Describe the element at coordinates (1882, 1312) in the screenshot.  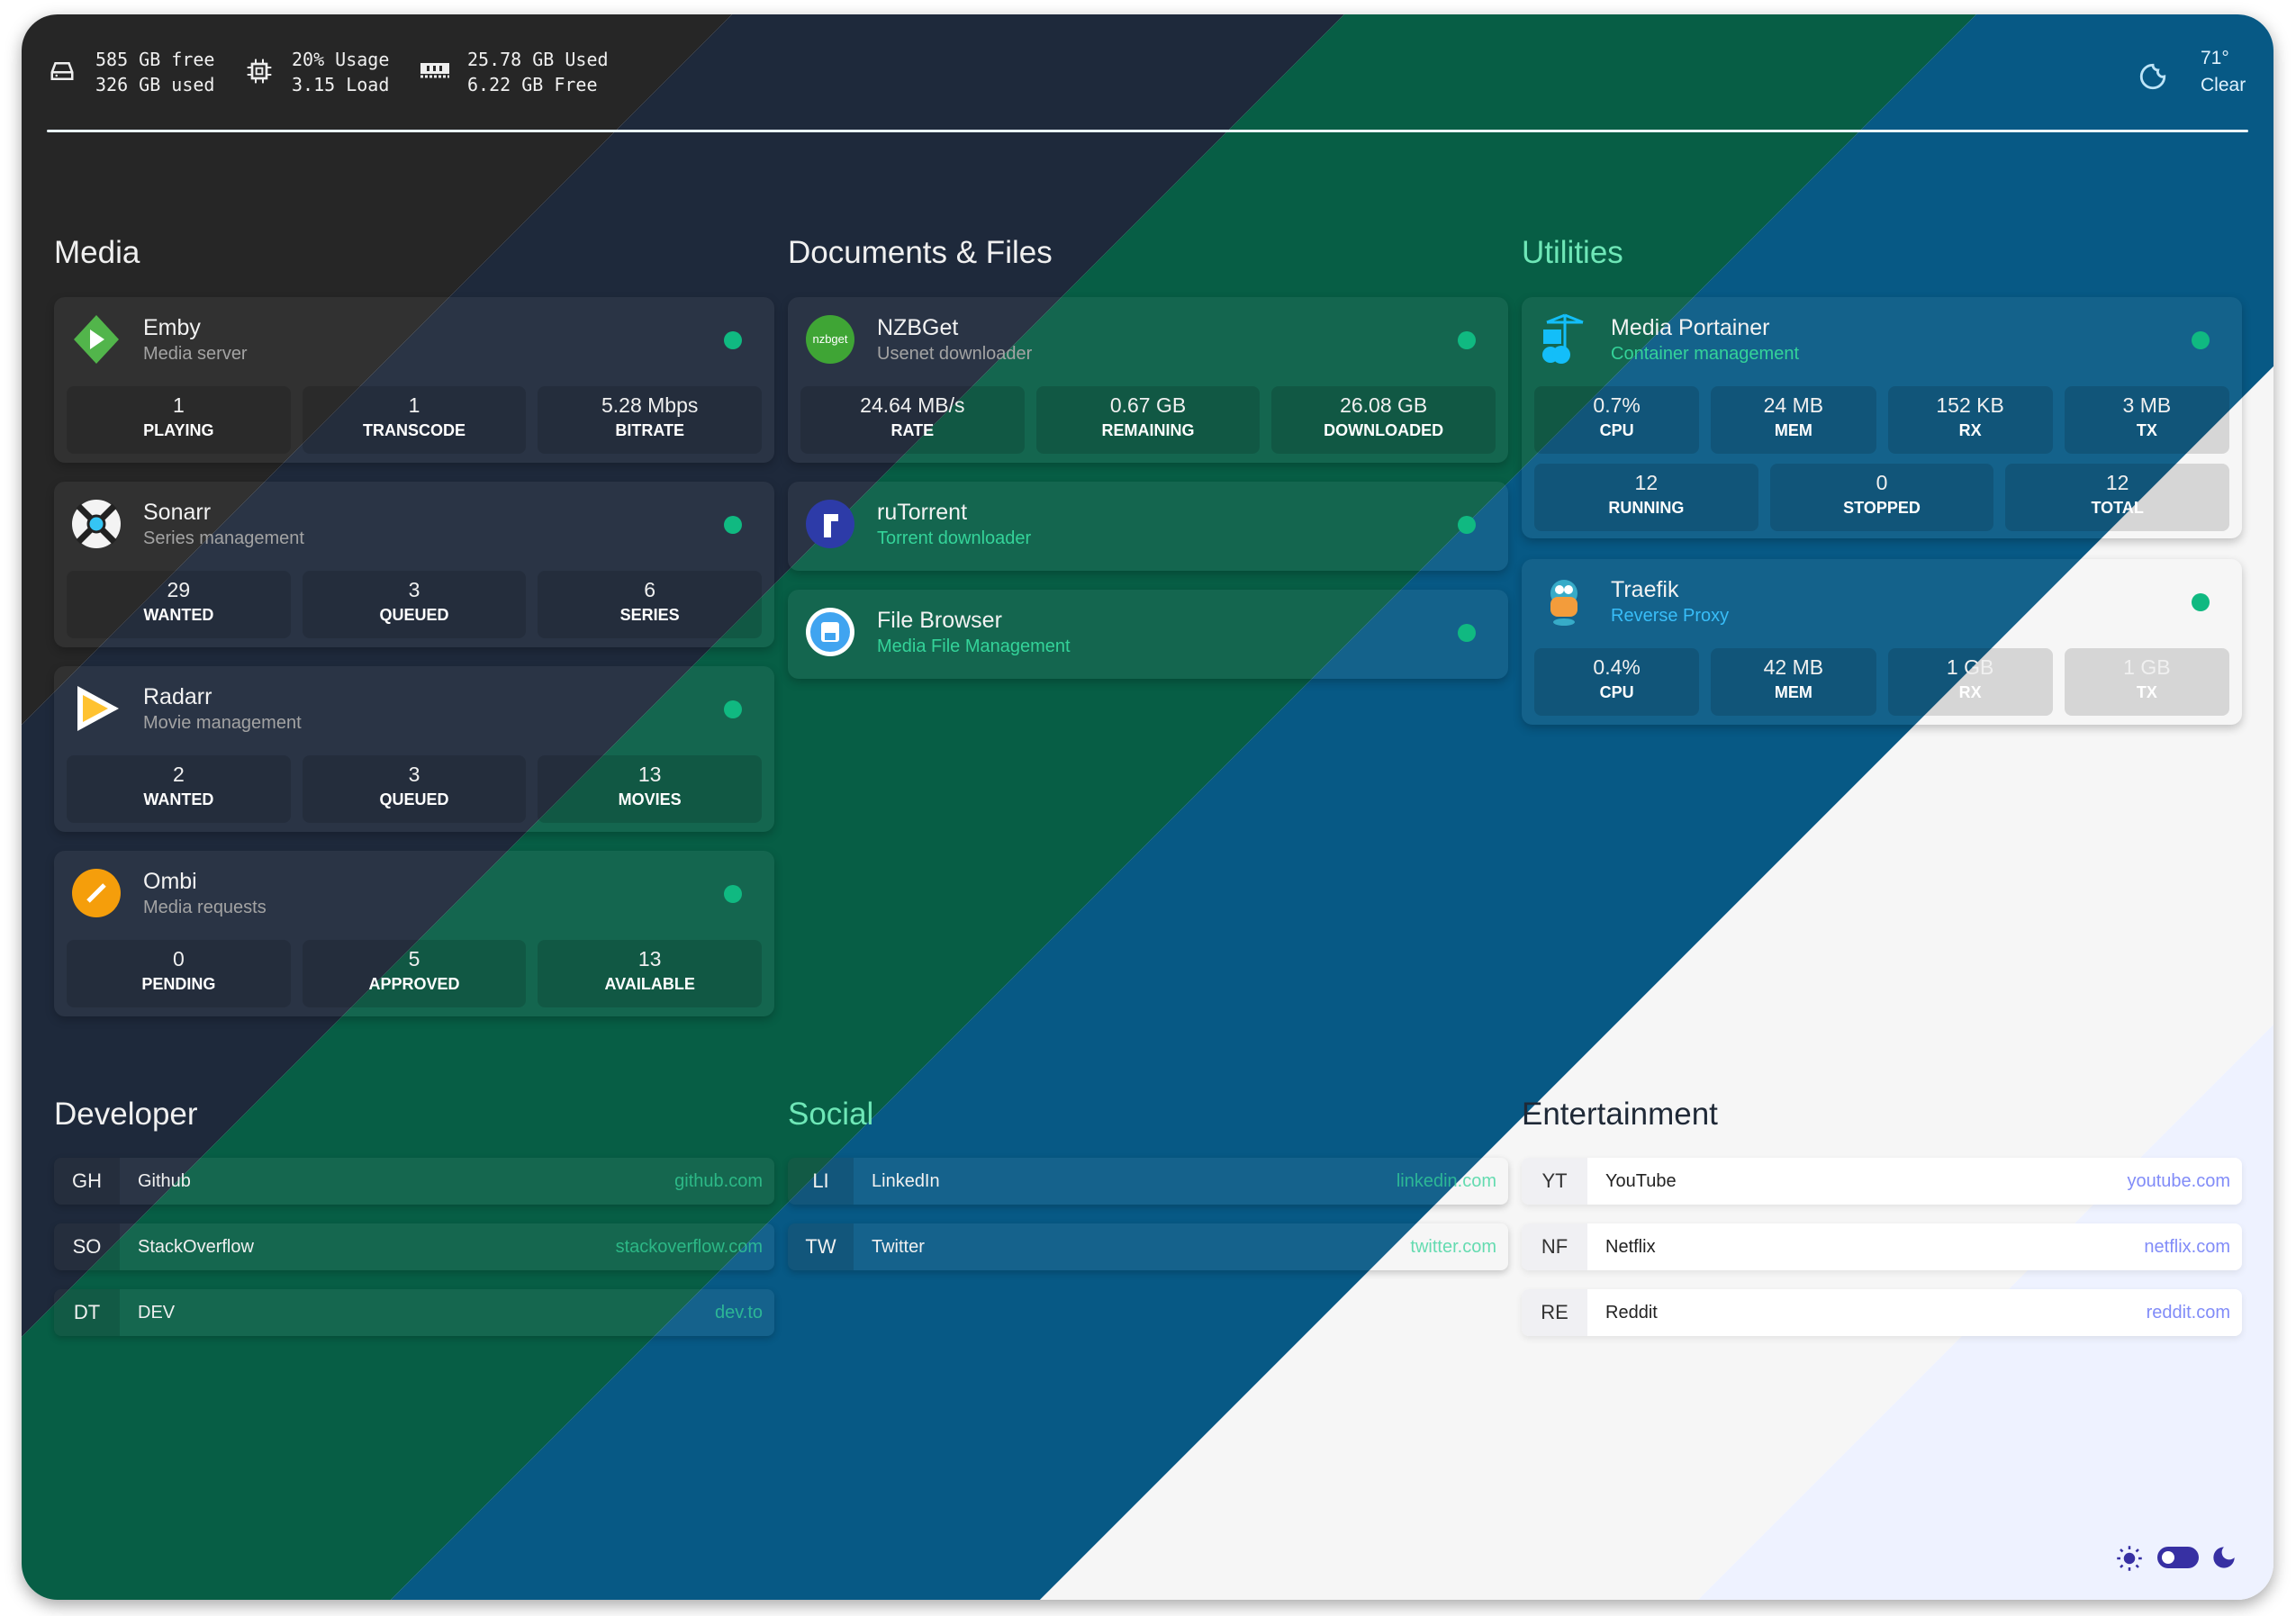
I see `bookmark-reddit: RE Reddit reddit.com` at that location.